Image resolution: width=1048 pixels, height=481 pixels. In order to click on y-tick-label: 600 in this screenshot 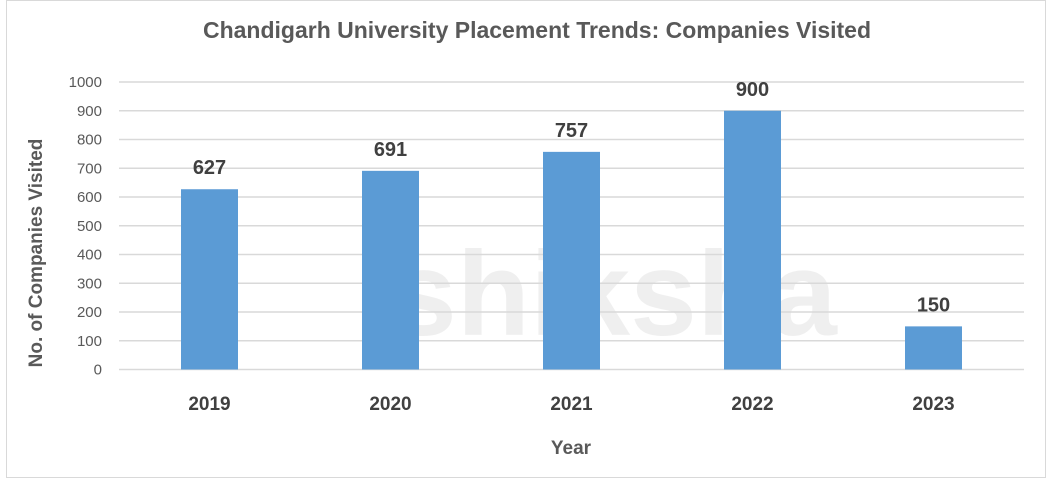, I will do `click(89, 197)`.